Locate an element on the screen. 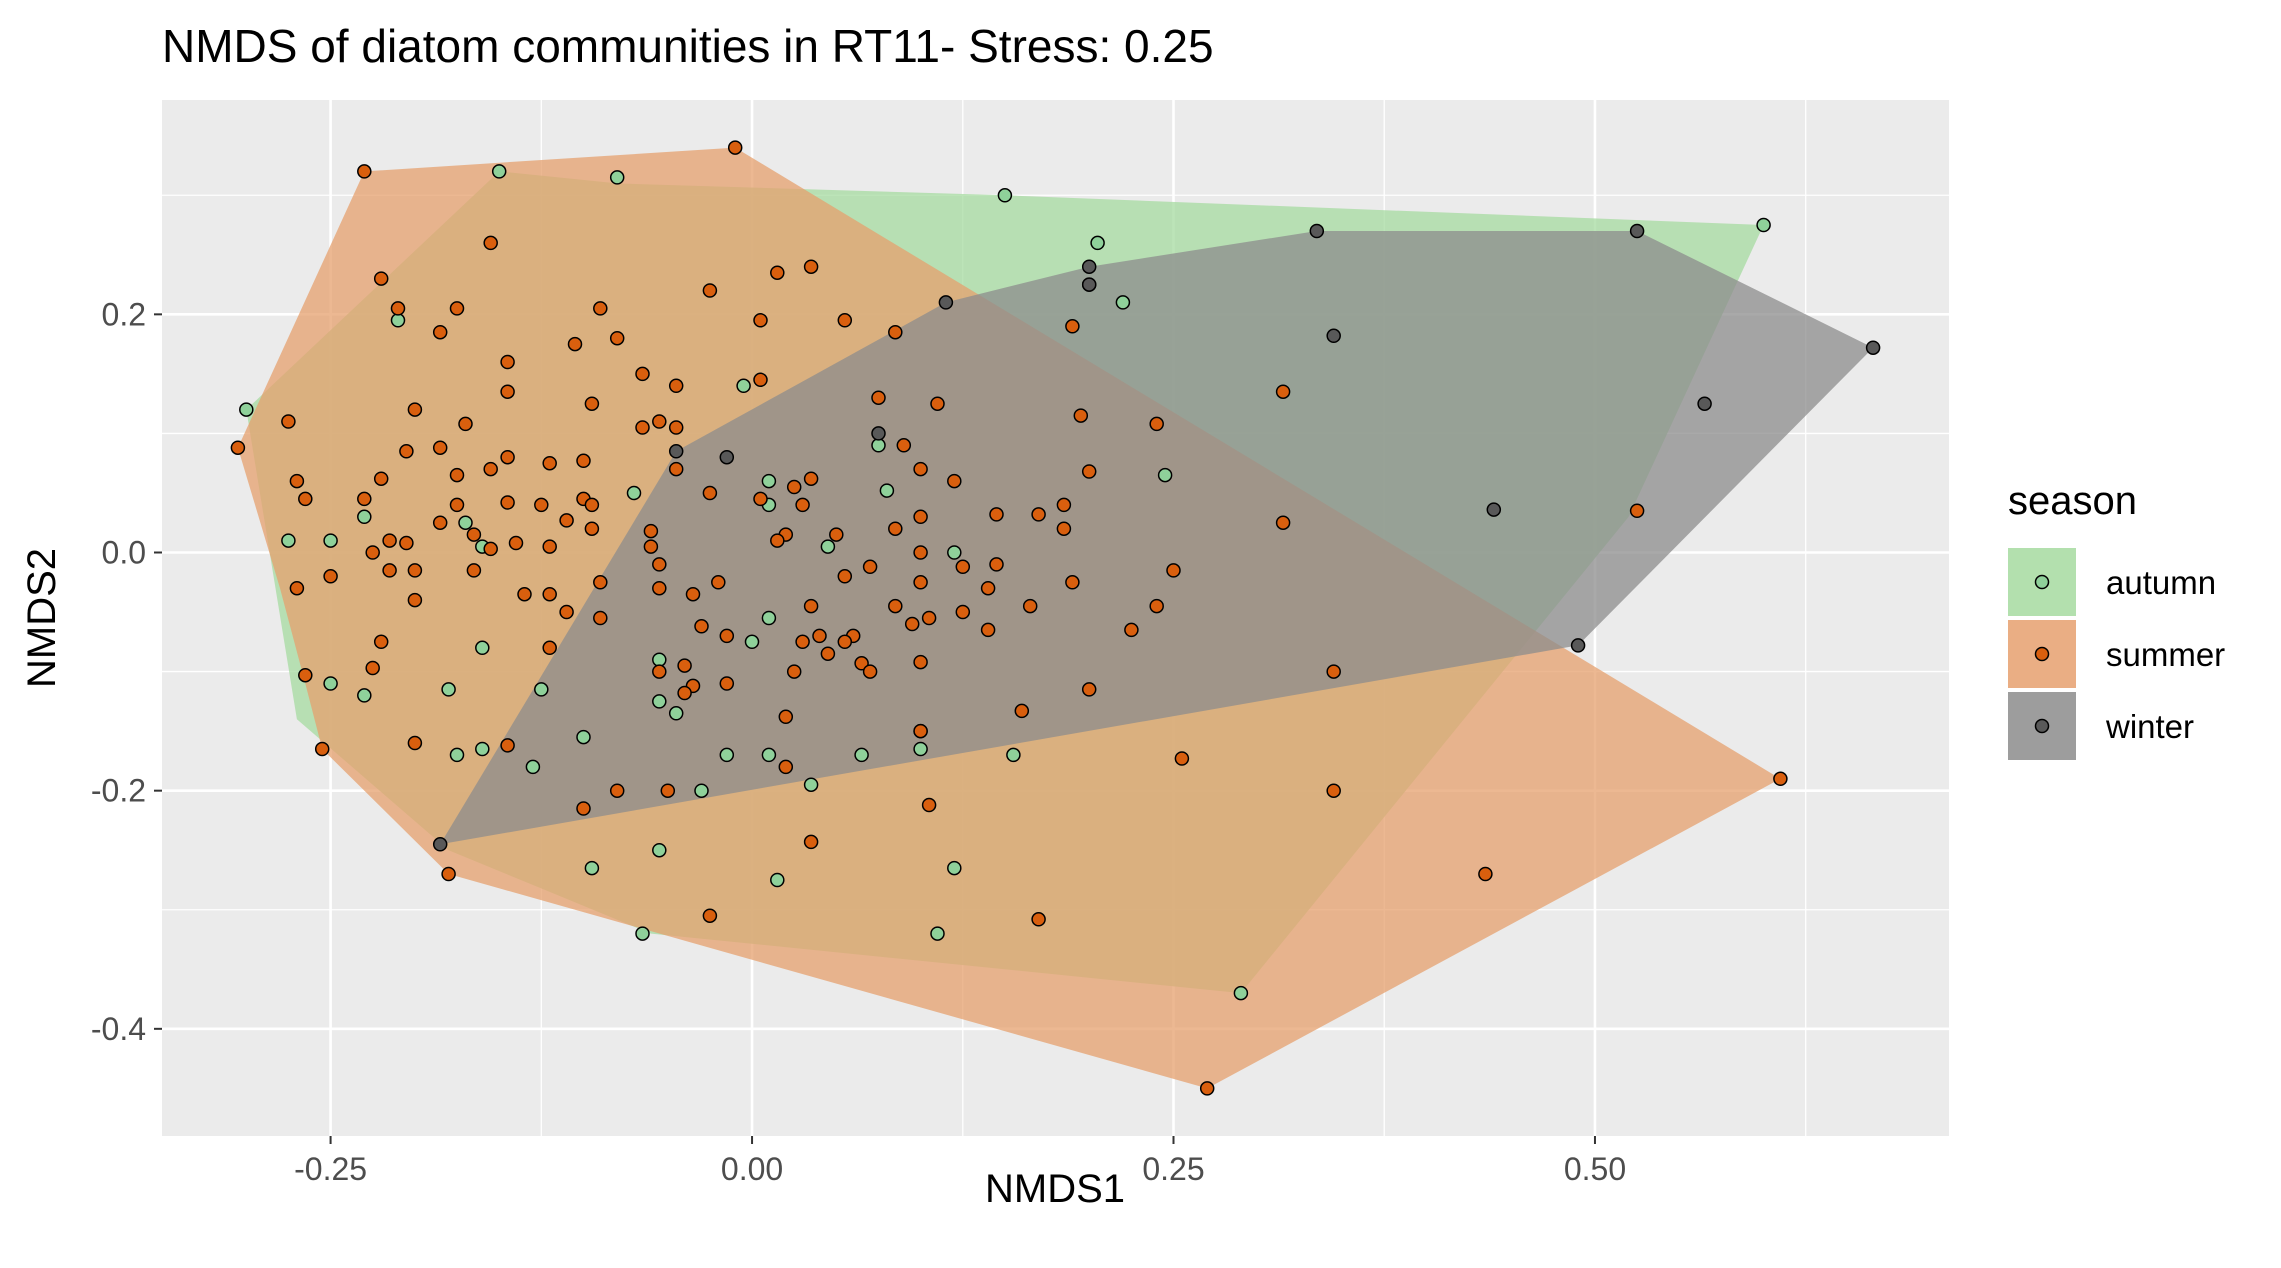 The width and height of the screenshot is (2281, 1268). x-axis-title: NMDS1 is located at coordinates (1055, 1189).